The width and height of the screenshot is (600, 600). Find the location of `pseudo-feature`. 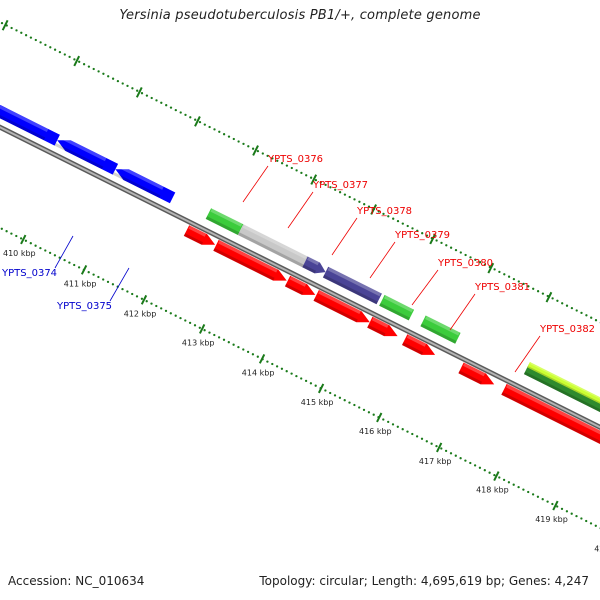

pseudo-feature is located at coordinates (272, 246).